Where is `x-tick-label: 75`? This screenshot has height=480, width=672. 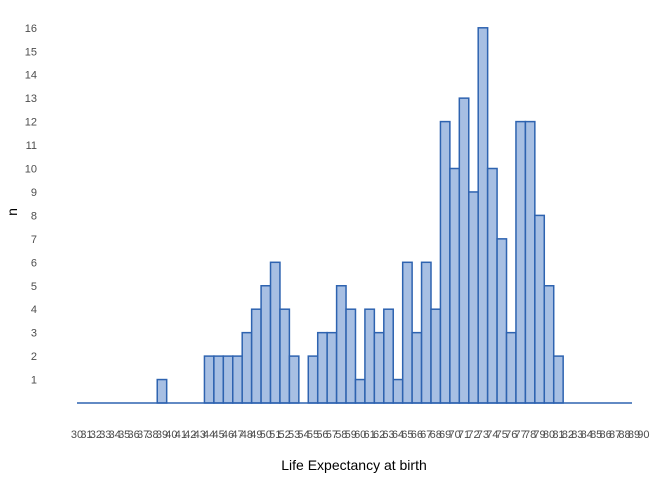 x-tick-label: 75 is located at coordinates (502, 435).